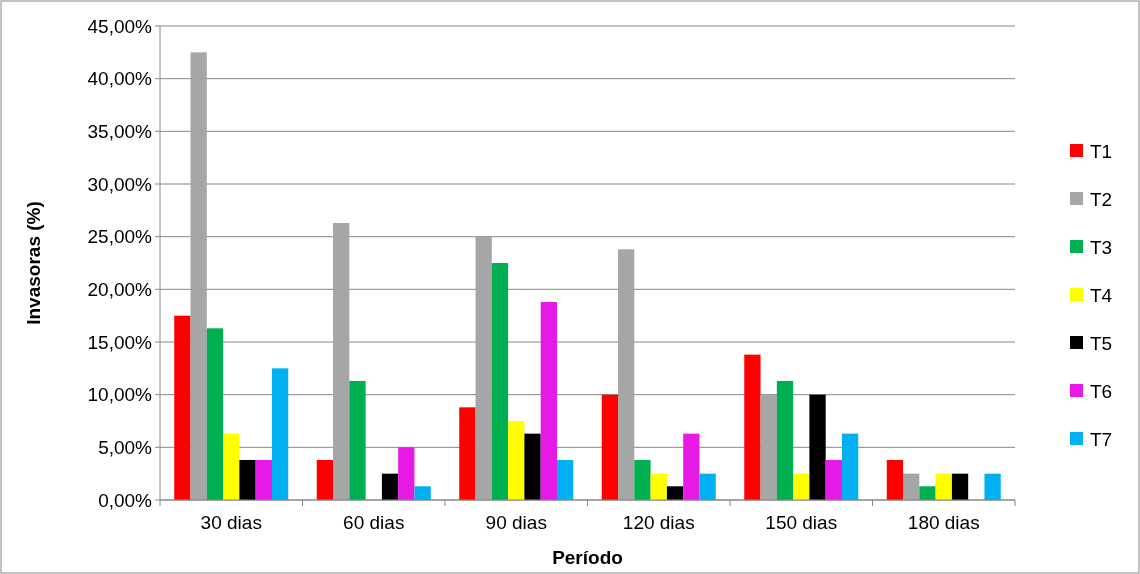  Describe the element at coordinates (658, 522) in the screenshot. I see `x-tick-label: 120 dias` at that location.